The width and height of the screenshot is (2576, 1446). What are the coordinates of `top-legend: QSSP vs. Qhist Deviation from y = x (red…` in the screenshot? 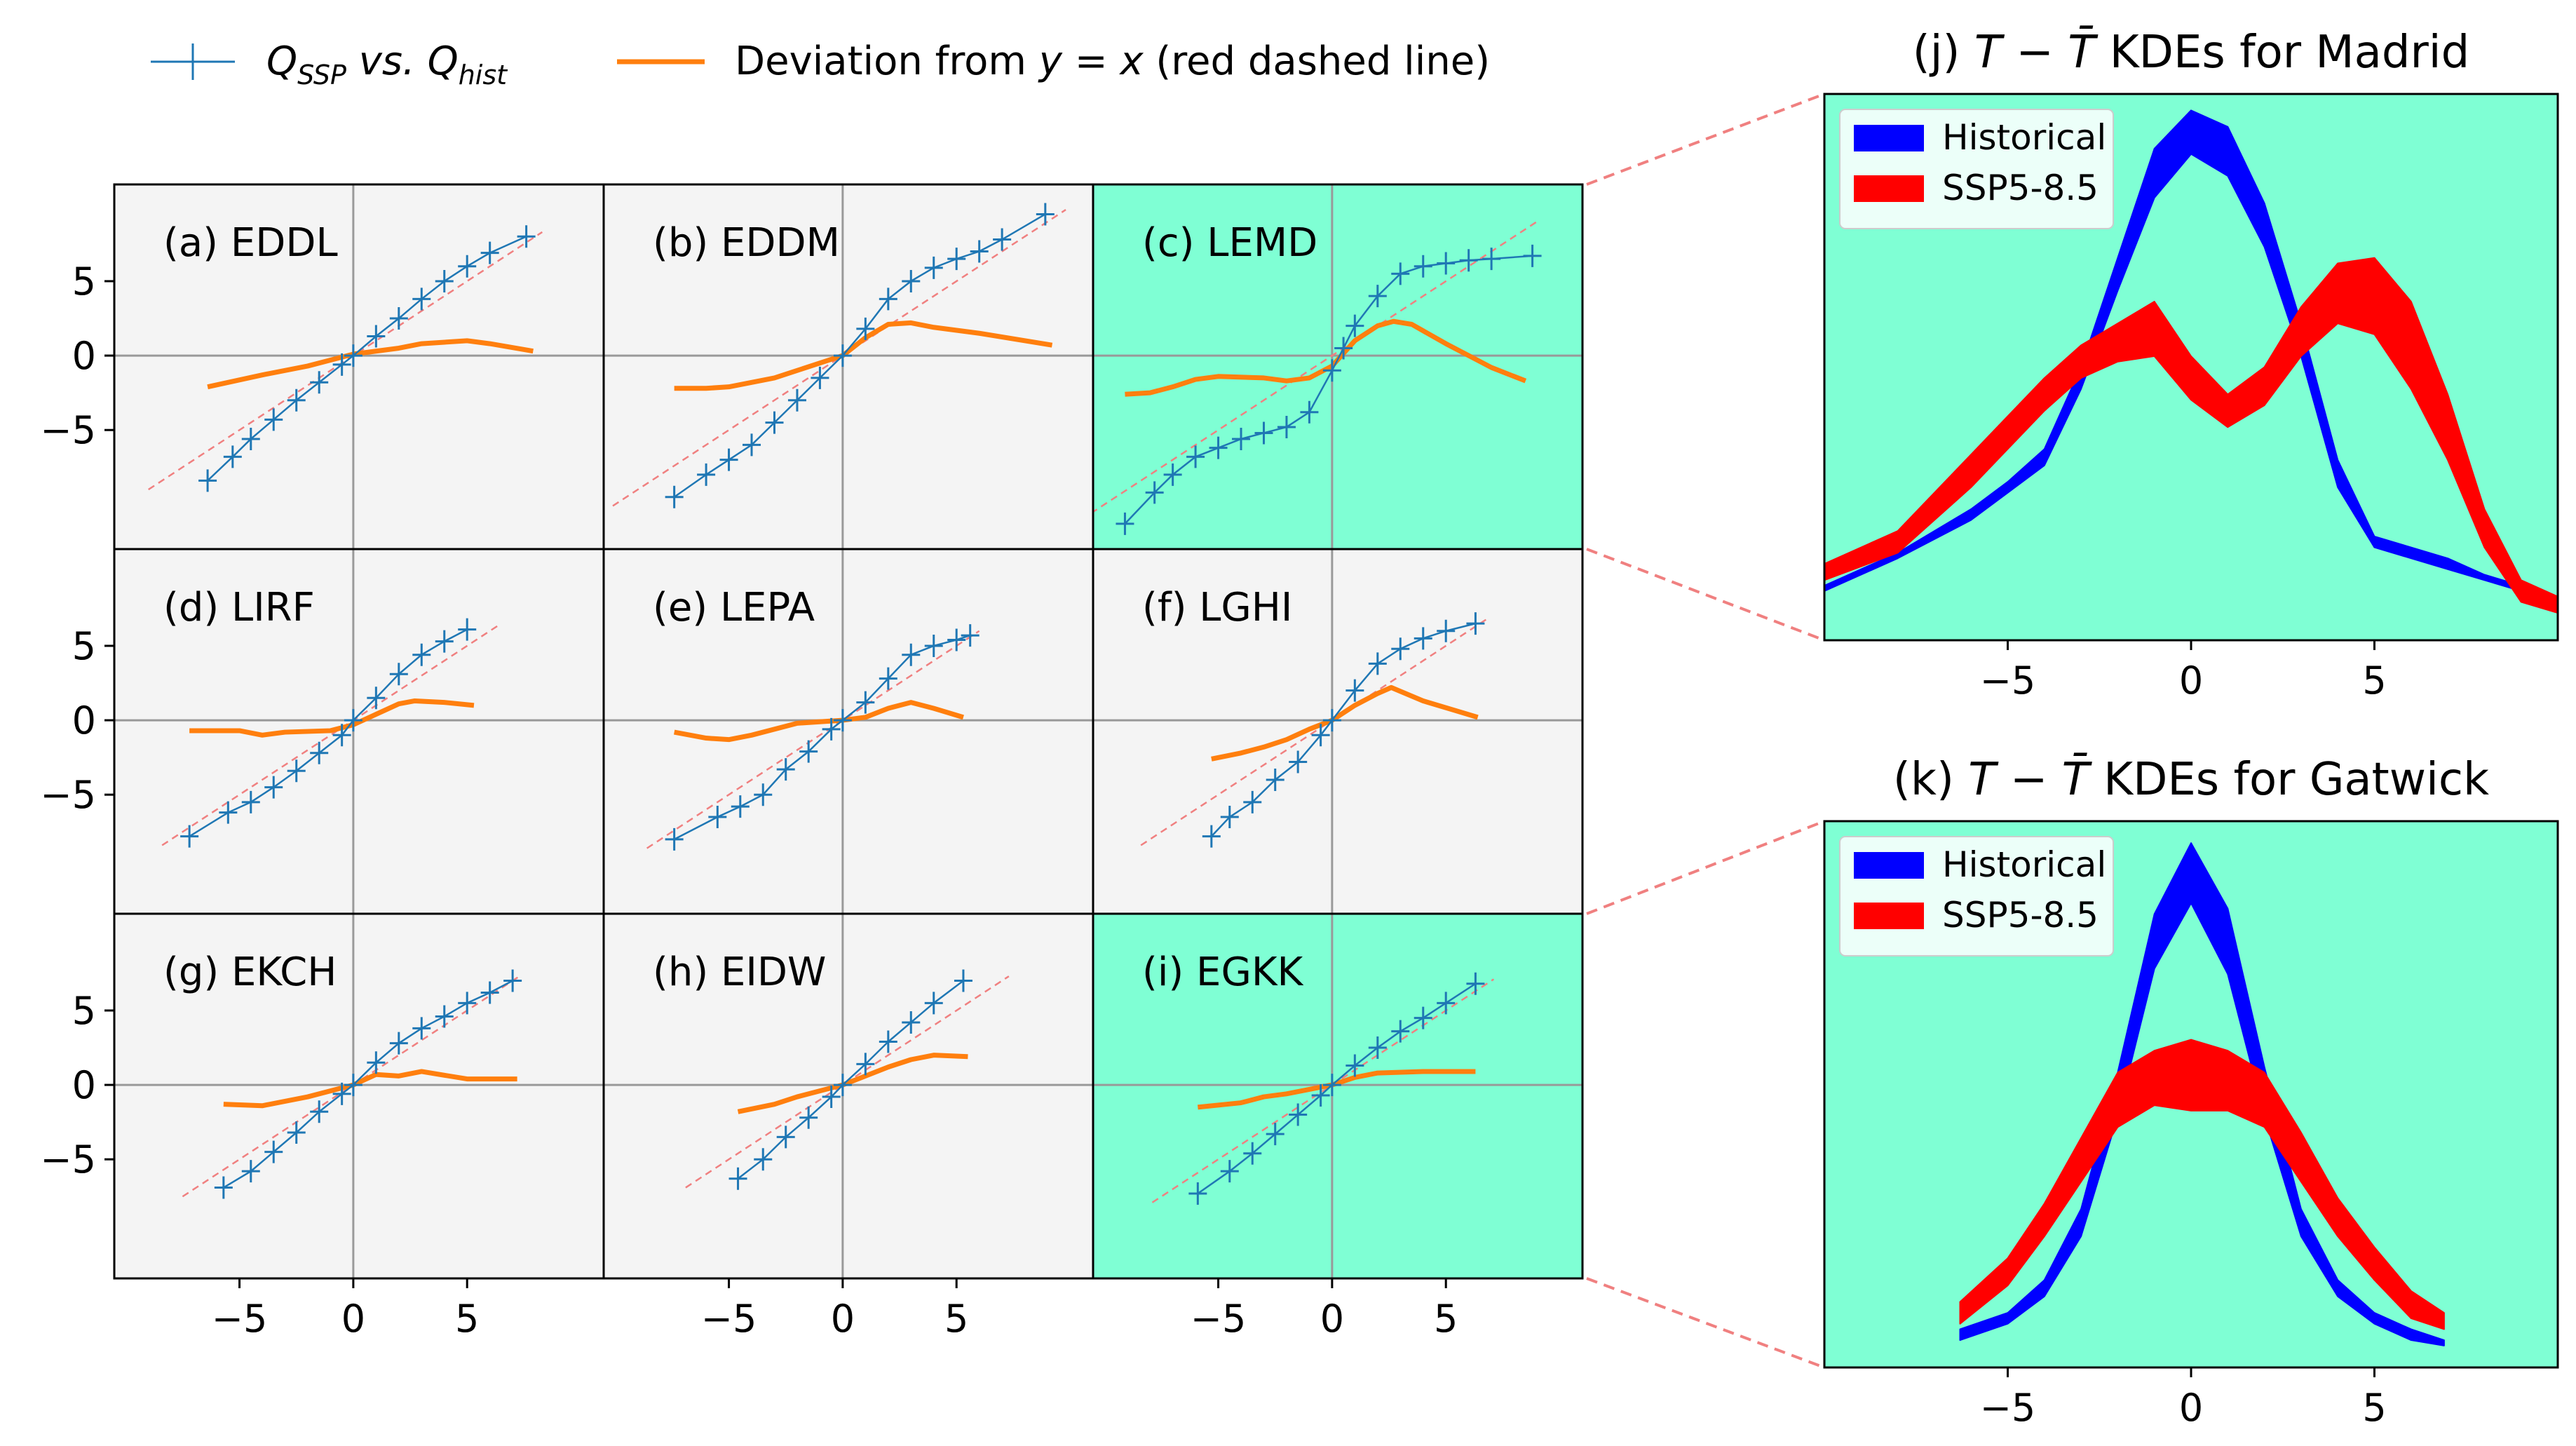 It's located at (820, 64).